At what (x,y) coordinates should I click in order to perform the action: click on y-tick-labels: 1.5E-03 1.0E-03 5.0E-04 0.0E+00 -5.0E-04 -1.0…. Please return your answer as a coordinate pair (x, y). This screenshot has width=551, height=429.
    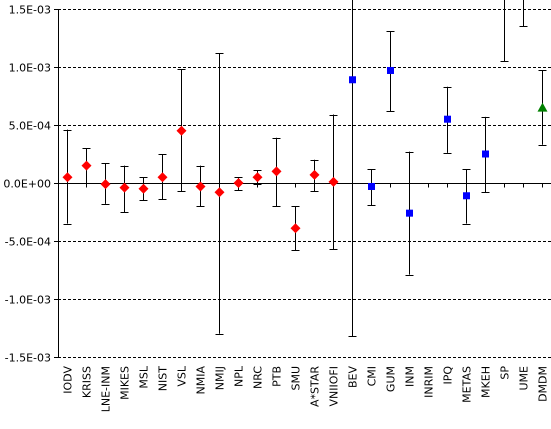
    Looking at the image, I should click on (27, 184).